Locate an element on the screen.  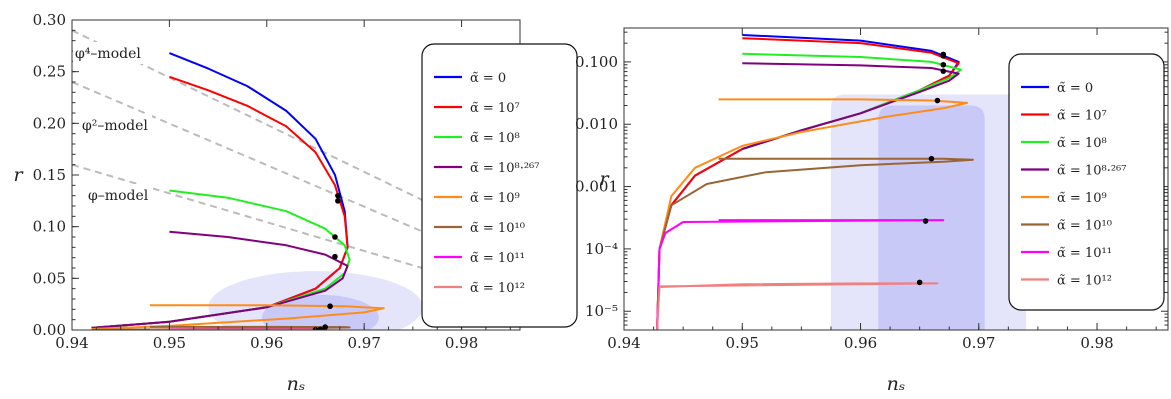
y-tick-label: 0.30 is located at coordinates (49, 20).